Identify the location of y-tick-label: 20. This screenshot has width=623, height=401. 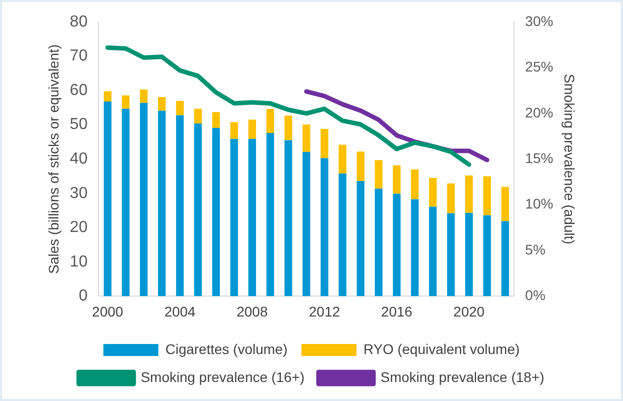
(79, 227).